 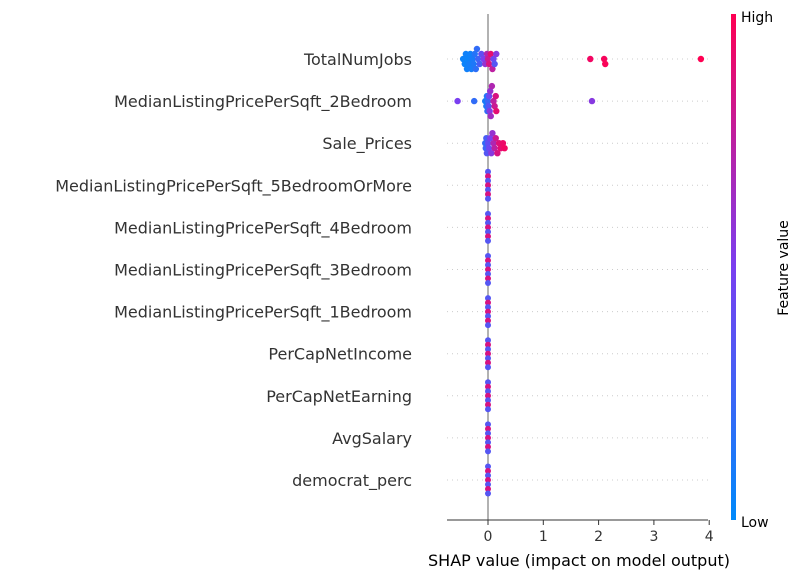 I want to click on x-tick-label: 3, so click(x=653, y=537).